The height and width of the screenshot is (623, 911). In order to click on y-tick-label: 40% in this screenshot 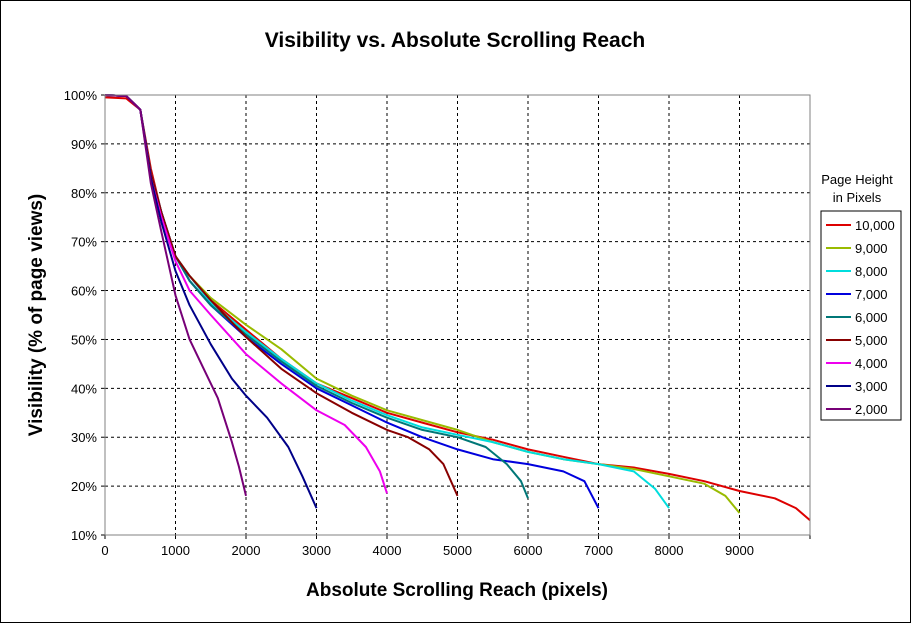, I will do `click(84, 388)`.